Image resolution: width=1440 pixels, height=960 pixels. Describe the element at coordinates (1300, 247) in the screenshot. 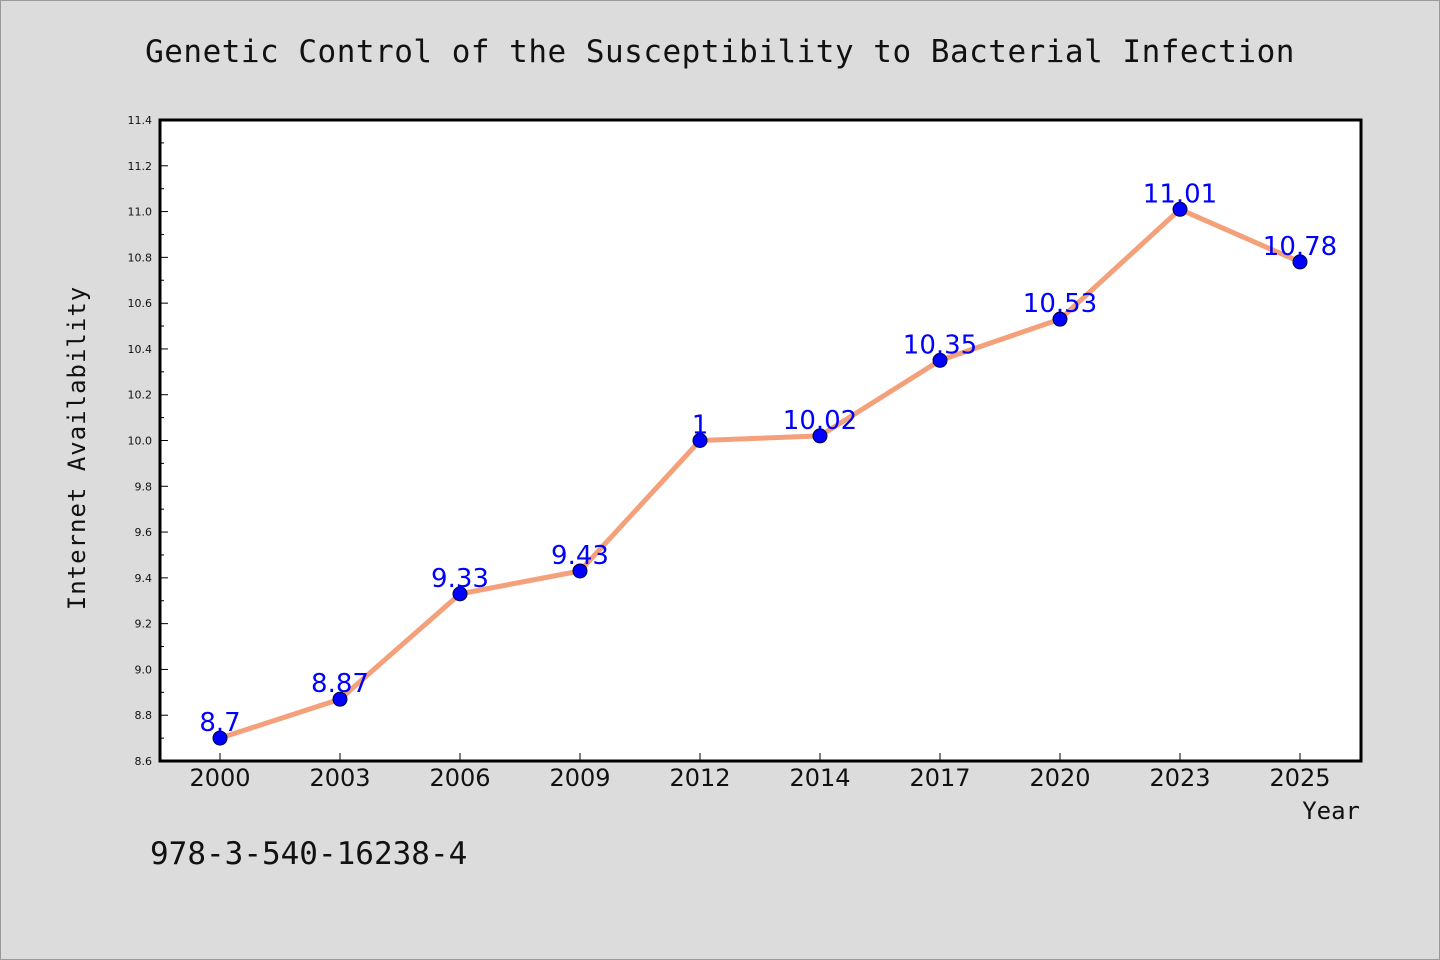

I see `data-label: 10.78` at that location.